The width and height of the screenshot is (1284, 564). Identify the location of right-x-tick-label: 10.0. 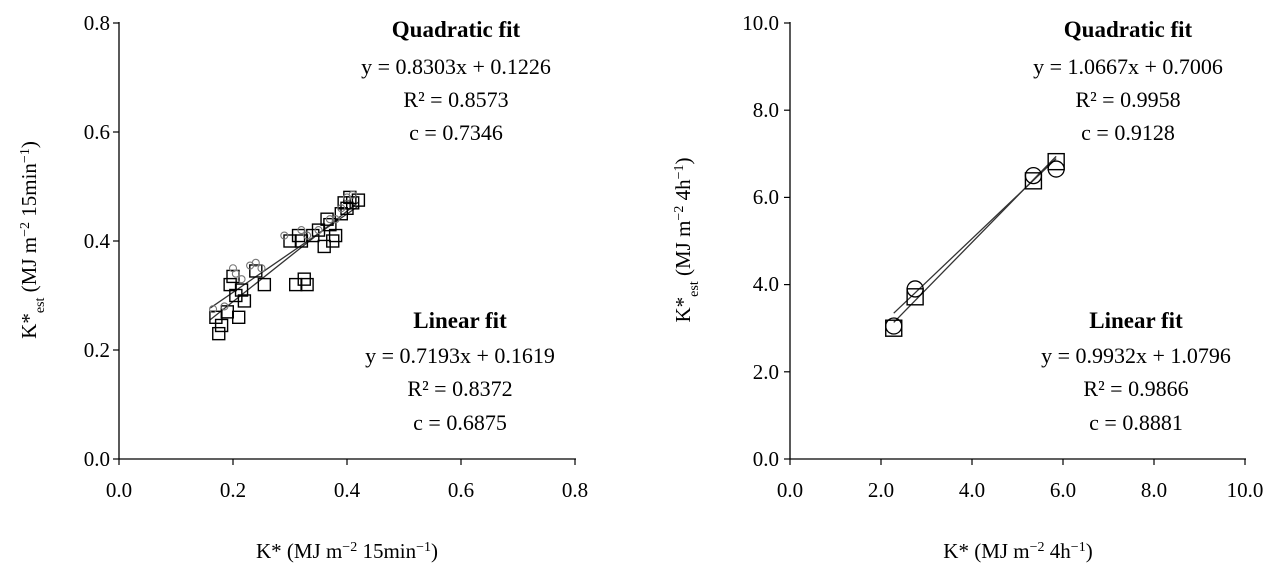
(1245, 490).